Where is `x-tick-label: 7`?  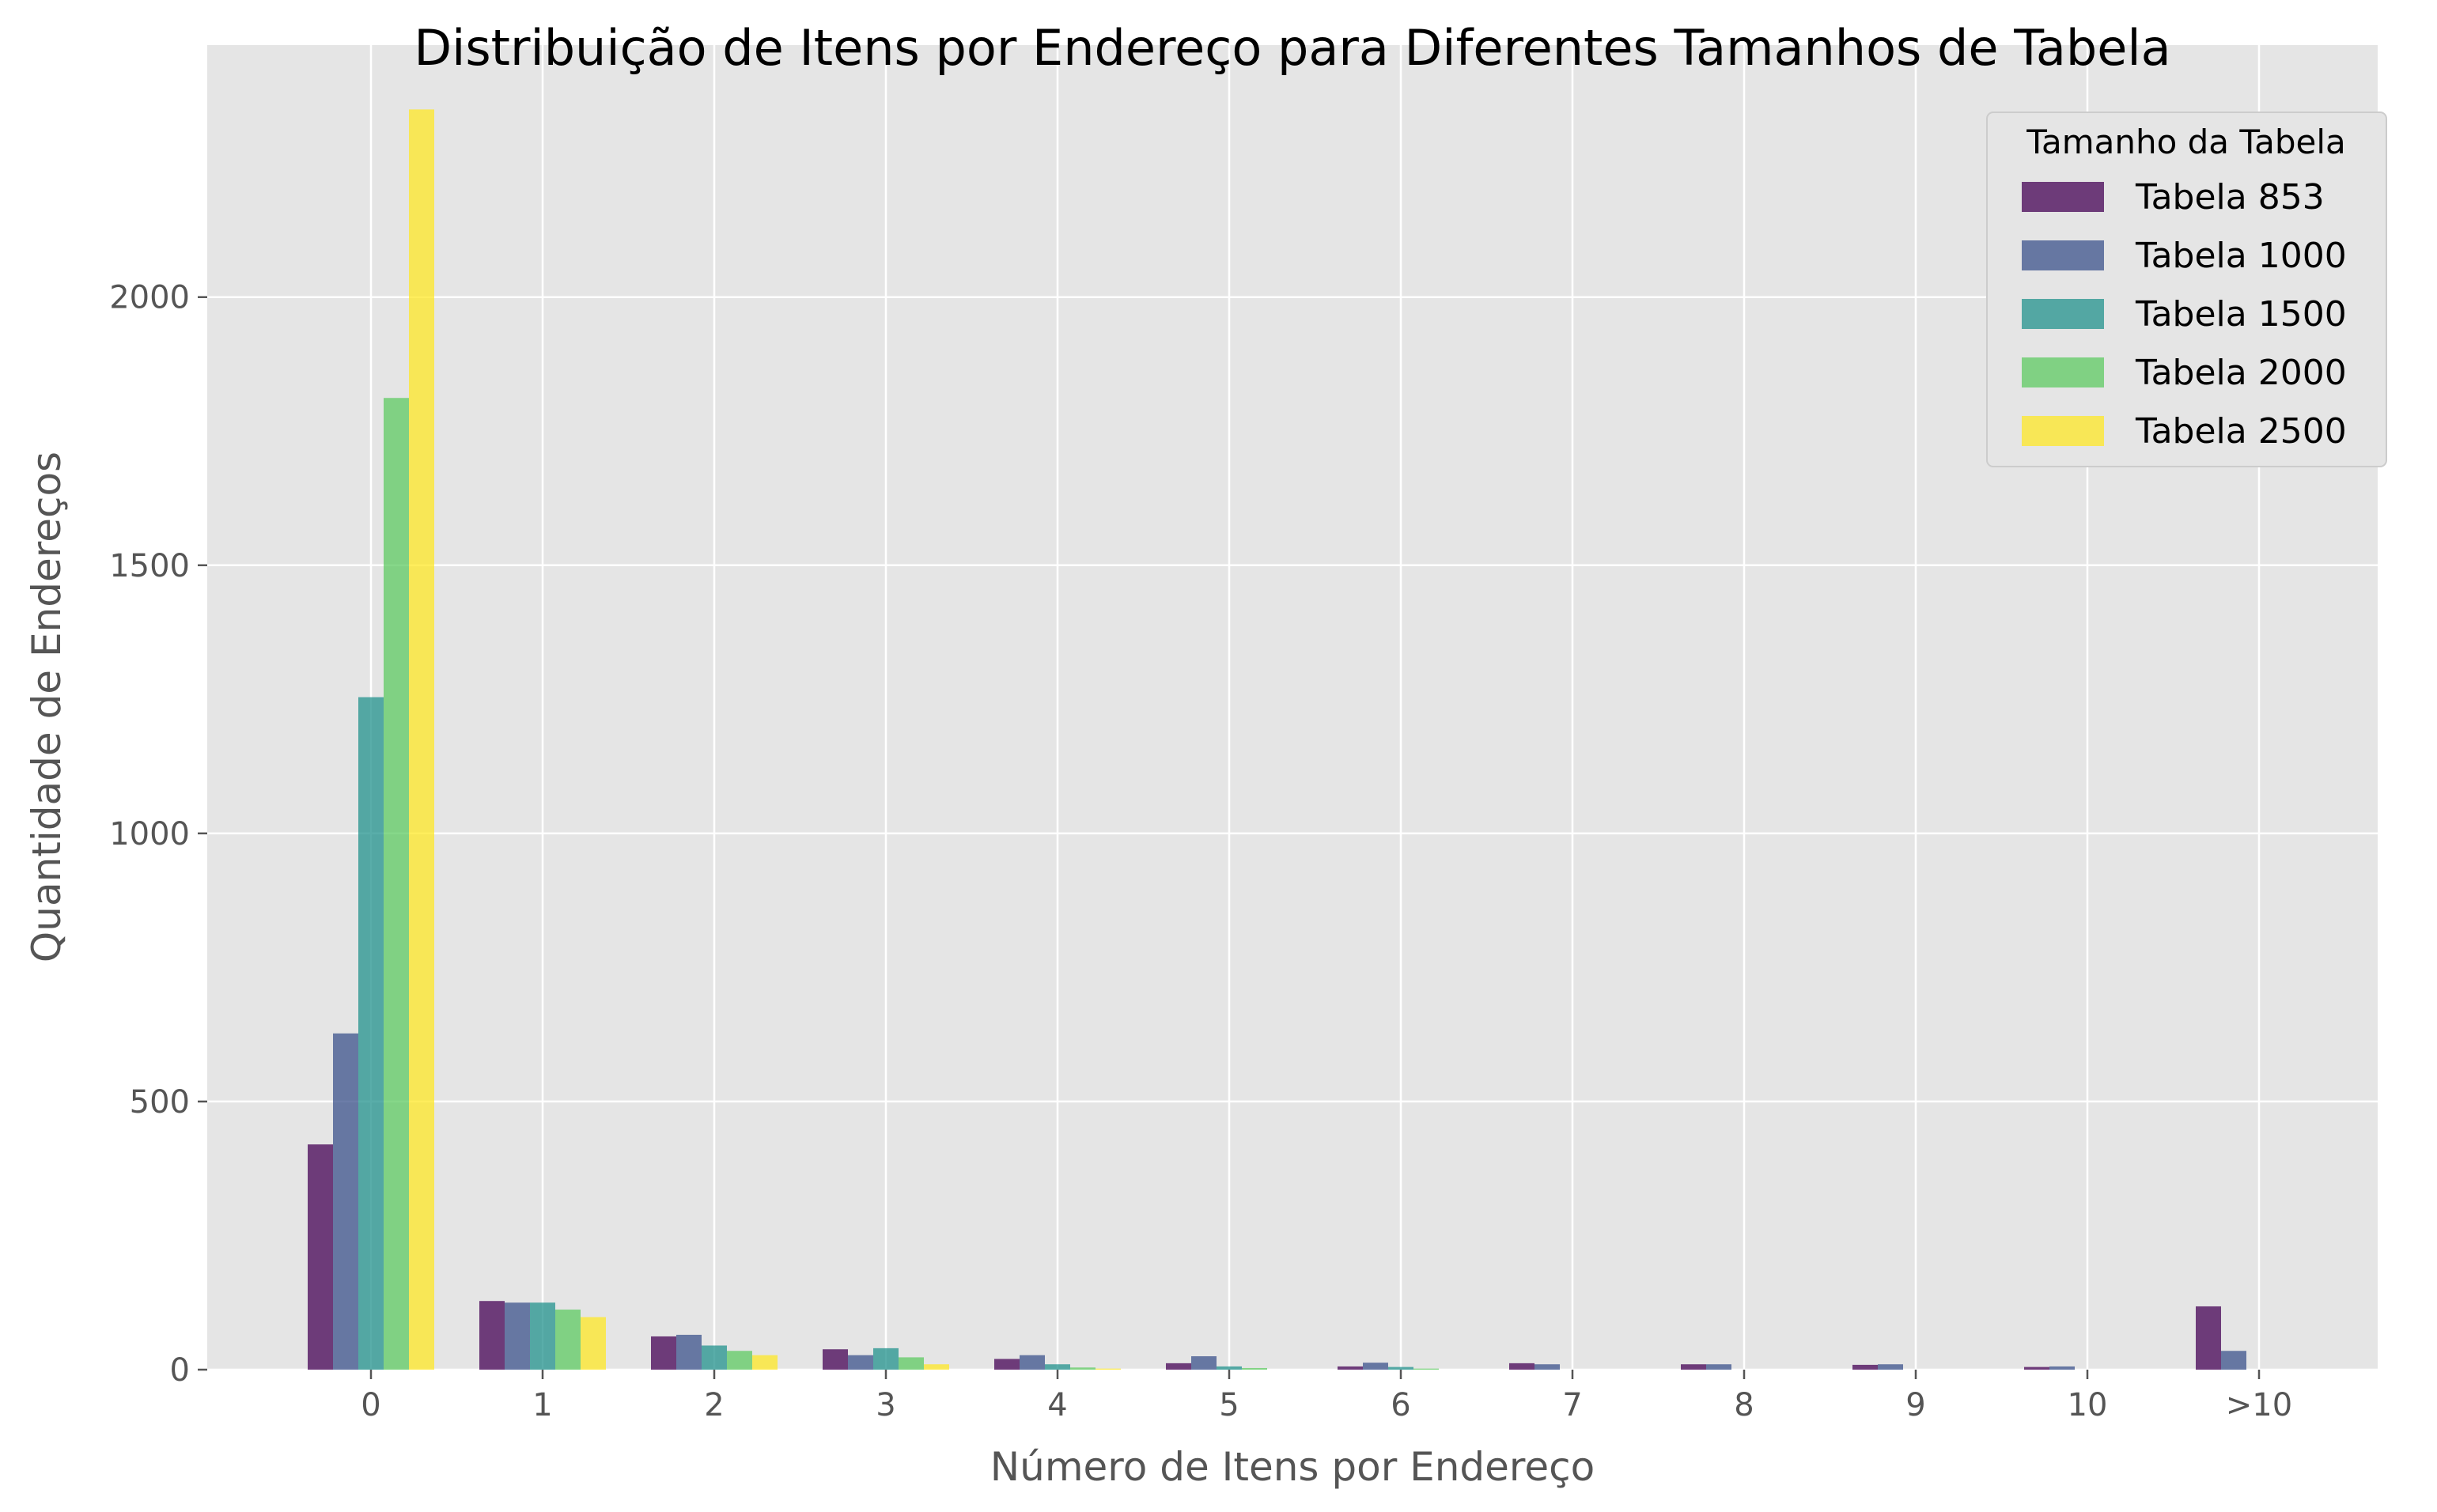 x-tick-label: 7 is located at coordinates (1572, 1405).